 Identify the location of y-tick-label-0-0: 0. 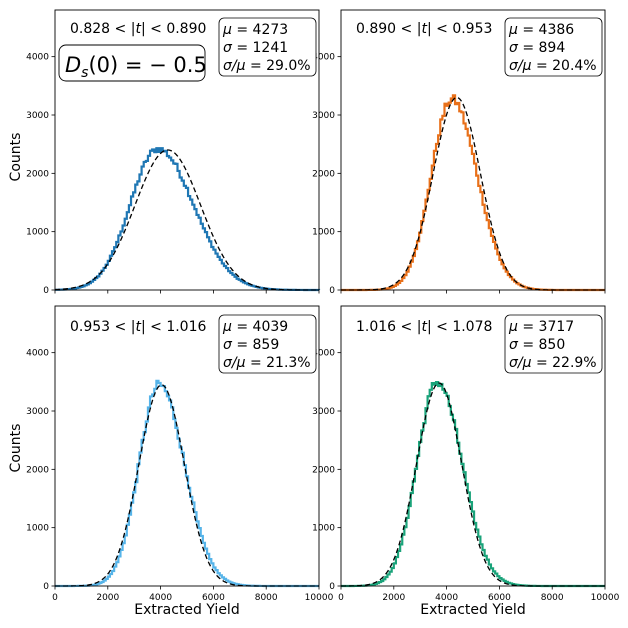
(46, 291).